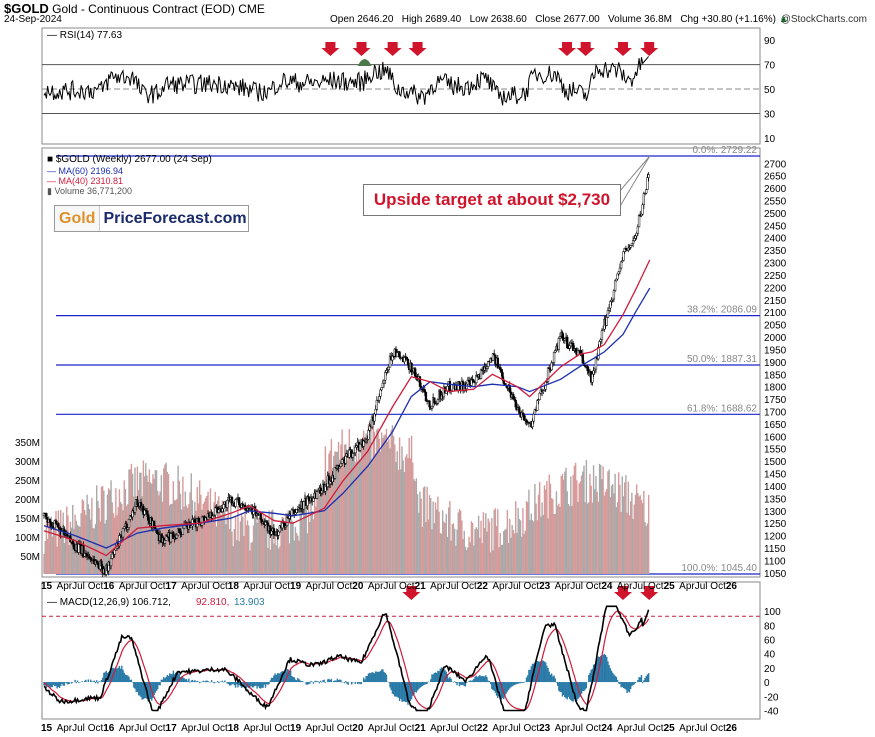  What do you see at coordinates (27, 481) in the screenshot?
I see `volume-tick-label: 250M` at bounding box center [27, 481].